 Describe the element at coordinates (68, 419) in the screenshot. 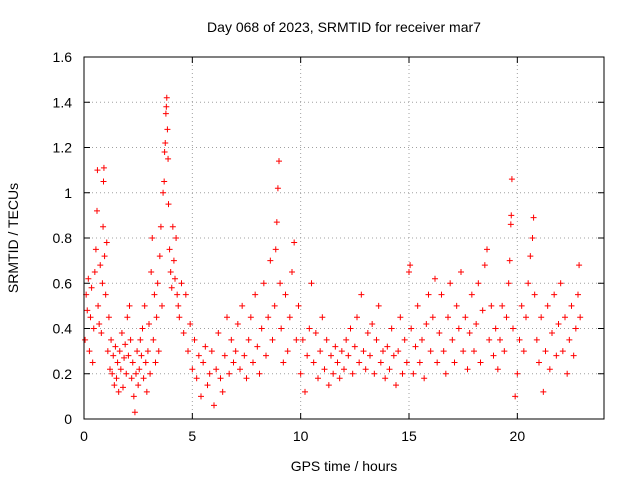

I see `y-tick-label: 0` at that location.